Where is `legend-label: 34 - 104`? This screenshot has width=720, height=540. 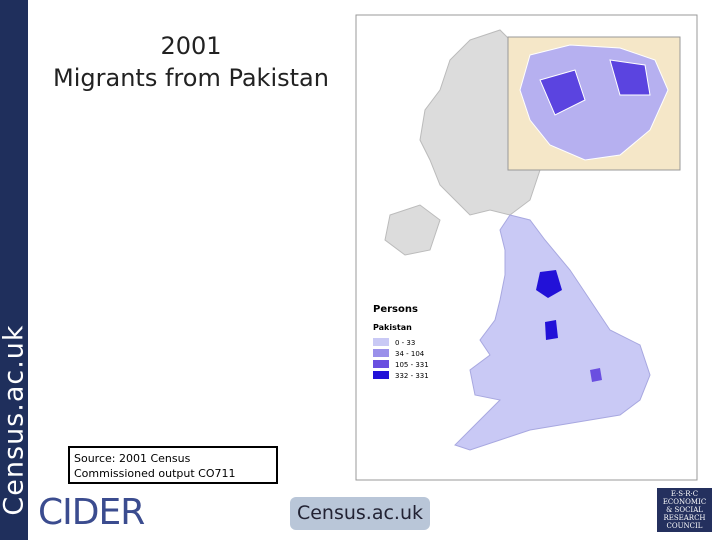 legend-label: 34 - 104 is located at coordinates (410, 354).